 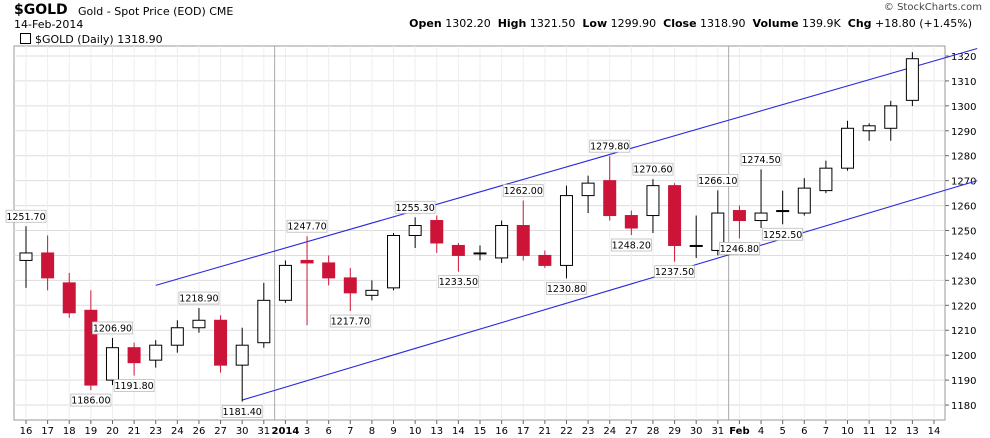 I want to click on symbol-description: Gold - Spot Price (EOD) CME, so click(x=156, y=11).